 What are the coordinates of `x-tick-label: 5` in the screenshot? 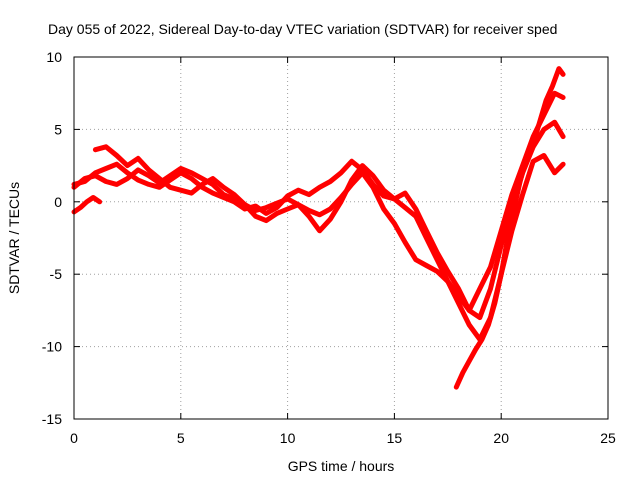 It's located at (181, 438).